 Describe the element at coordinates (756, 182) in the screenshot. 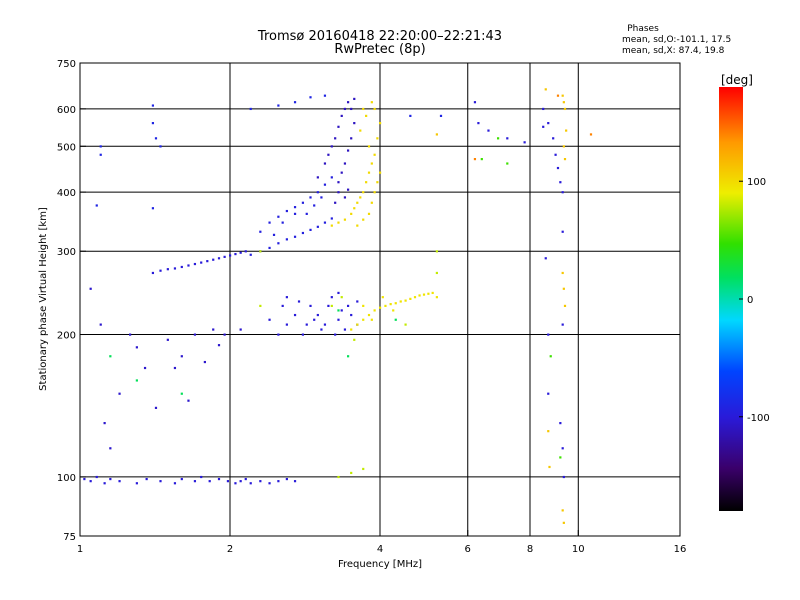

I see `colorbar-tick-label: 100` at that location.